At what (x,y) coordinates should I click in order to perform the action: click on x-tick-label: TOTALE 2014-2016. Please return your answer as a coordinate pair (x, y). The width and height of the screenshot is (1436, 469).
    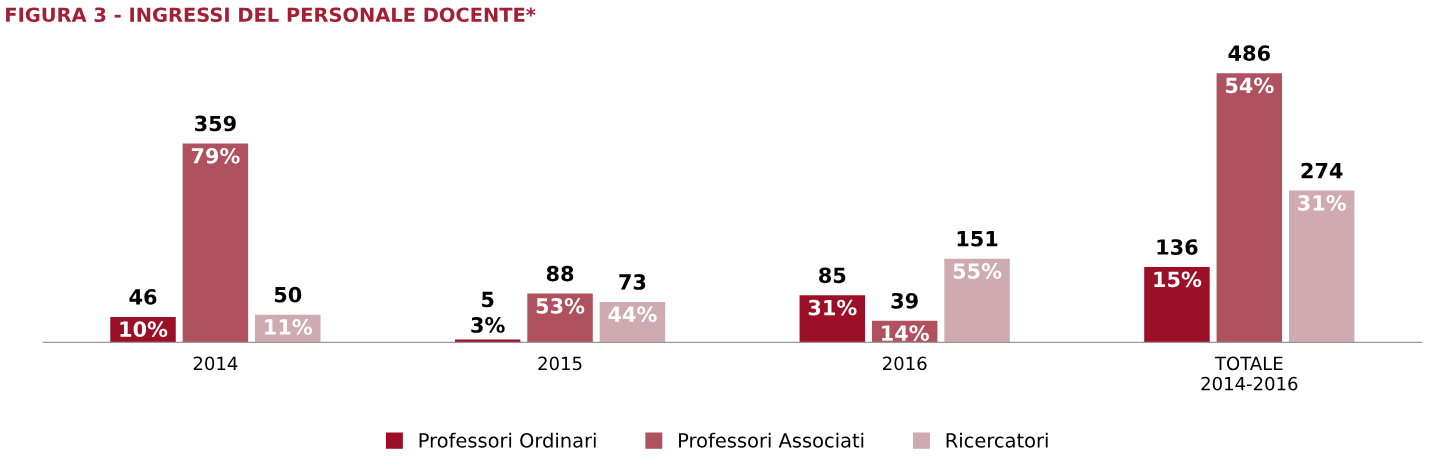
    Looking at the image, I should click on (1249, 373).